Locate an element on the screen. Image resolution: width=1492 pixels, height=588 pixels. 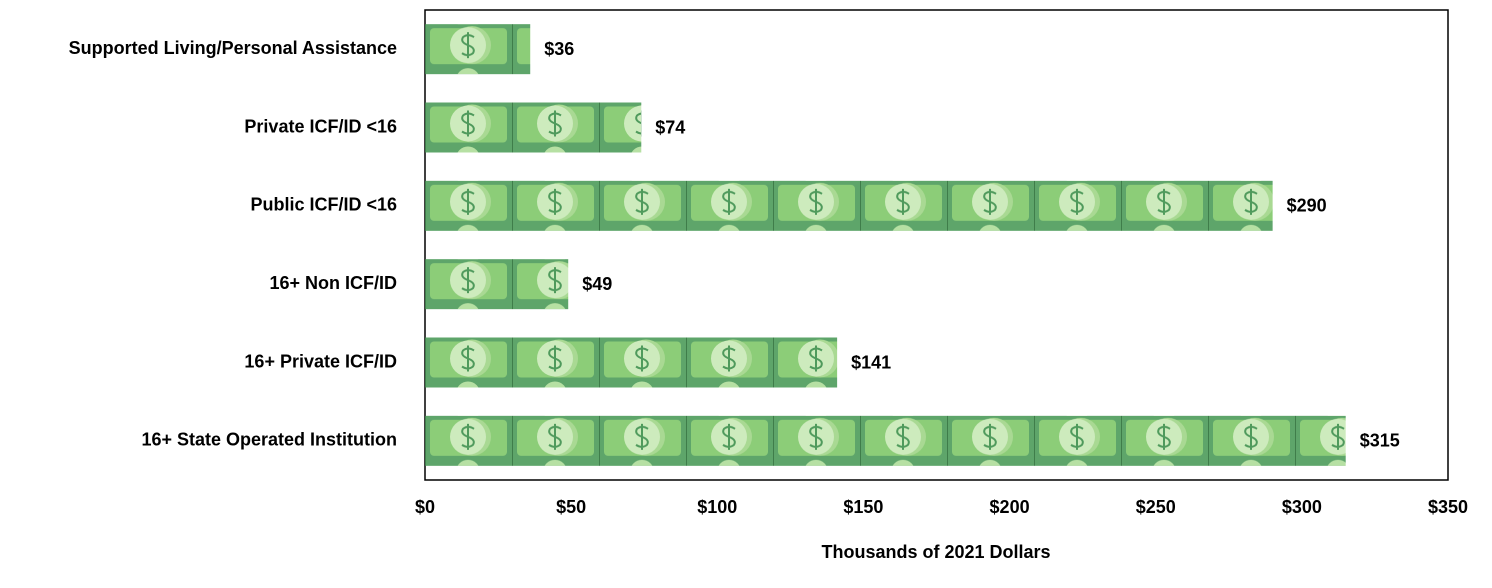
value-label: $290 is located at coordinates (1307, 206).